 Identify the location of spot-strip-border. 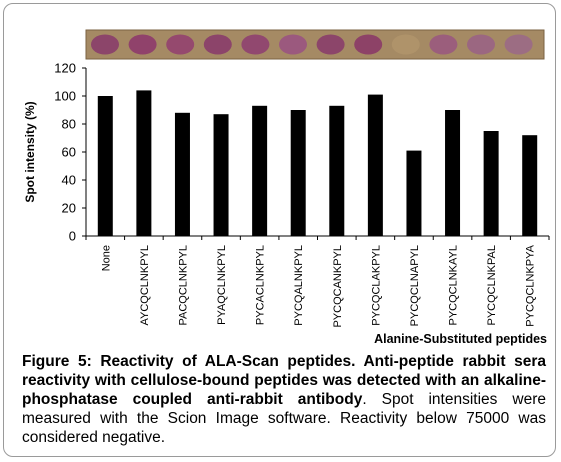
(315, 44).